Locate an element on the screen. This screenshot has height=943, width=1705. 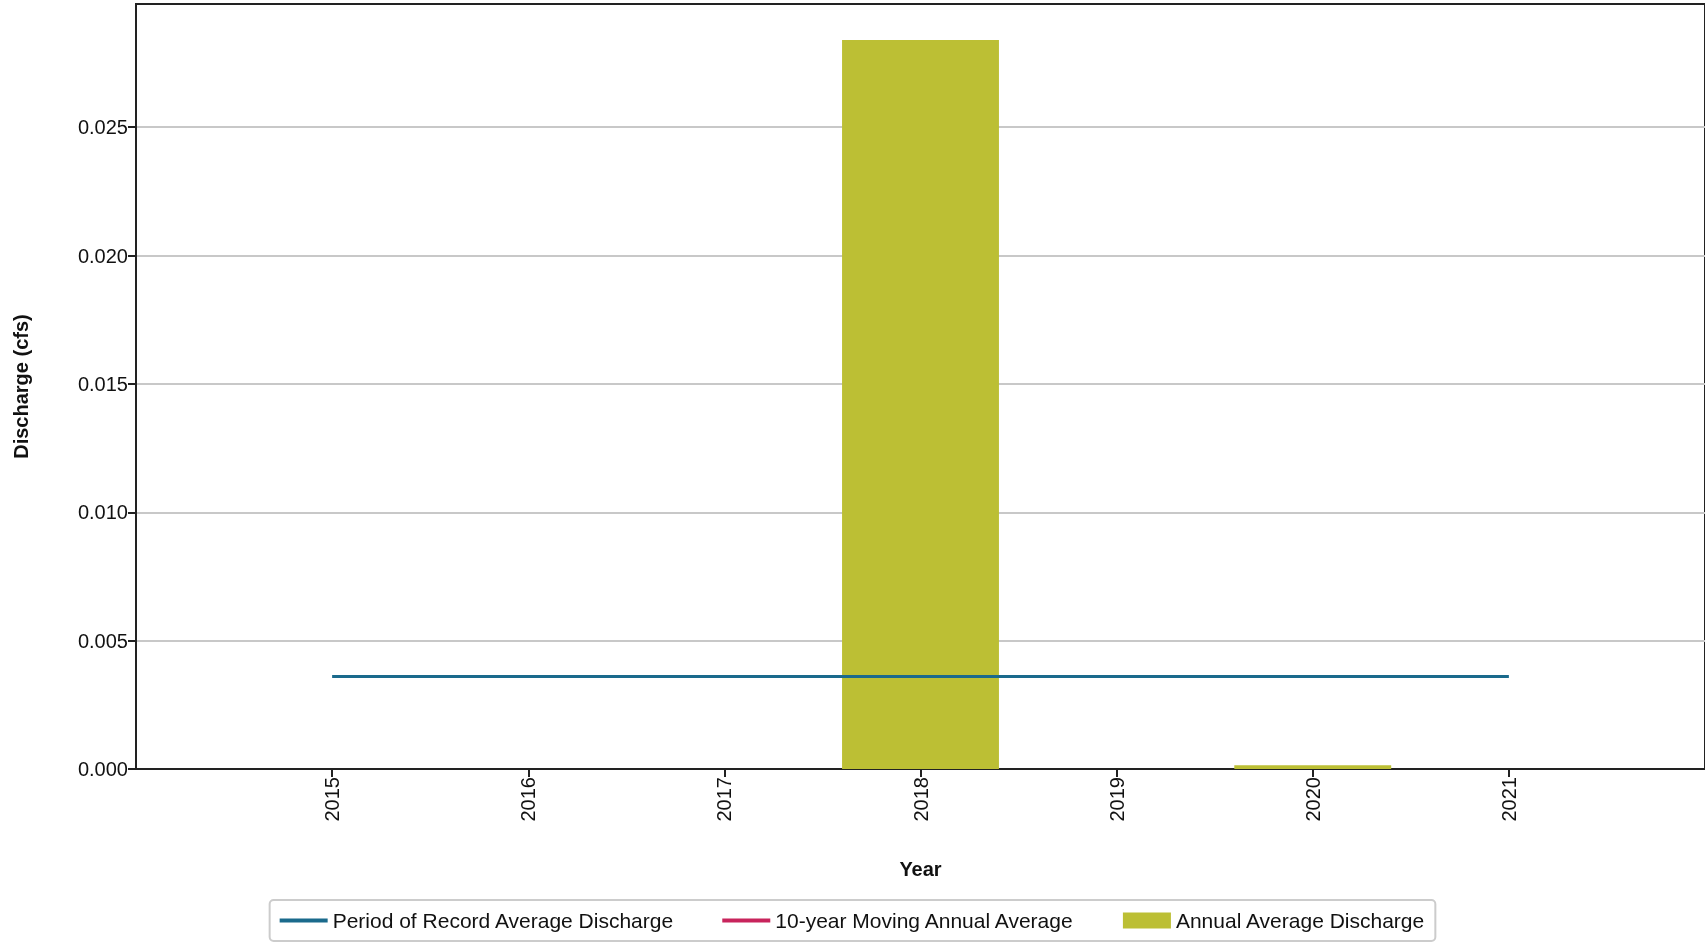
y-tick-label: 0.015 is located at coordinates (102, 383).